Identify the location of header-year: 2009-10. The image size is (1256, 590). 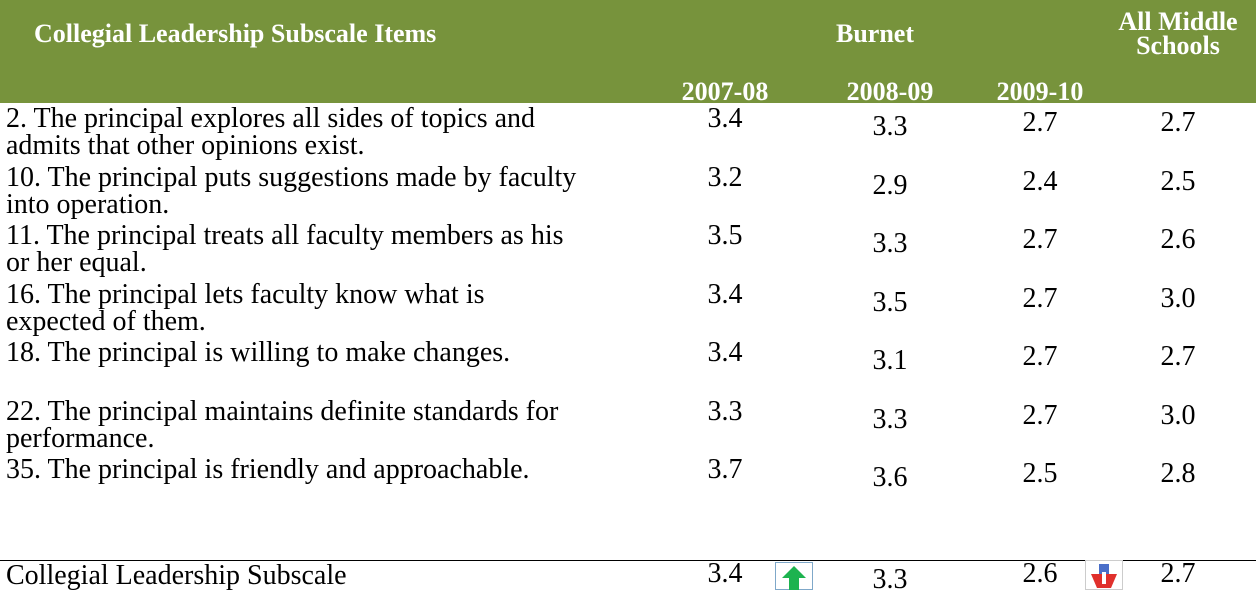
(1040, 91).